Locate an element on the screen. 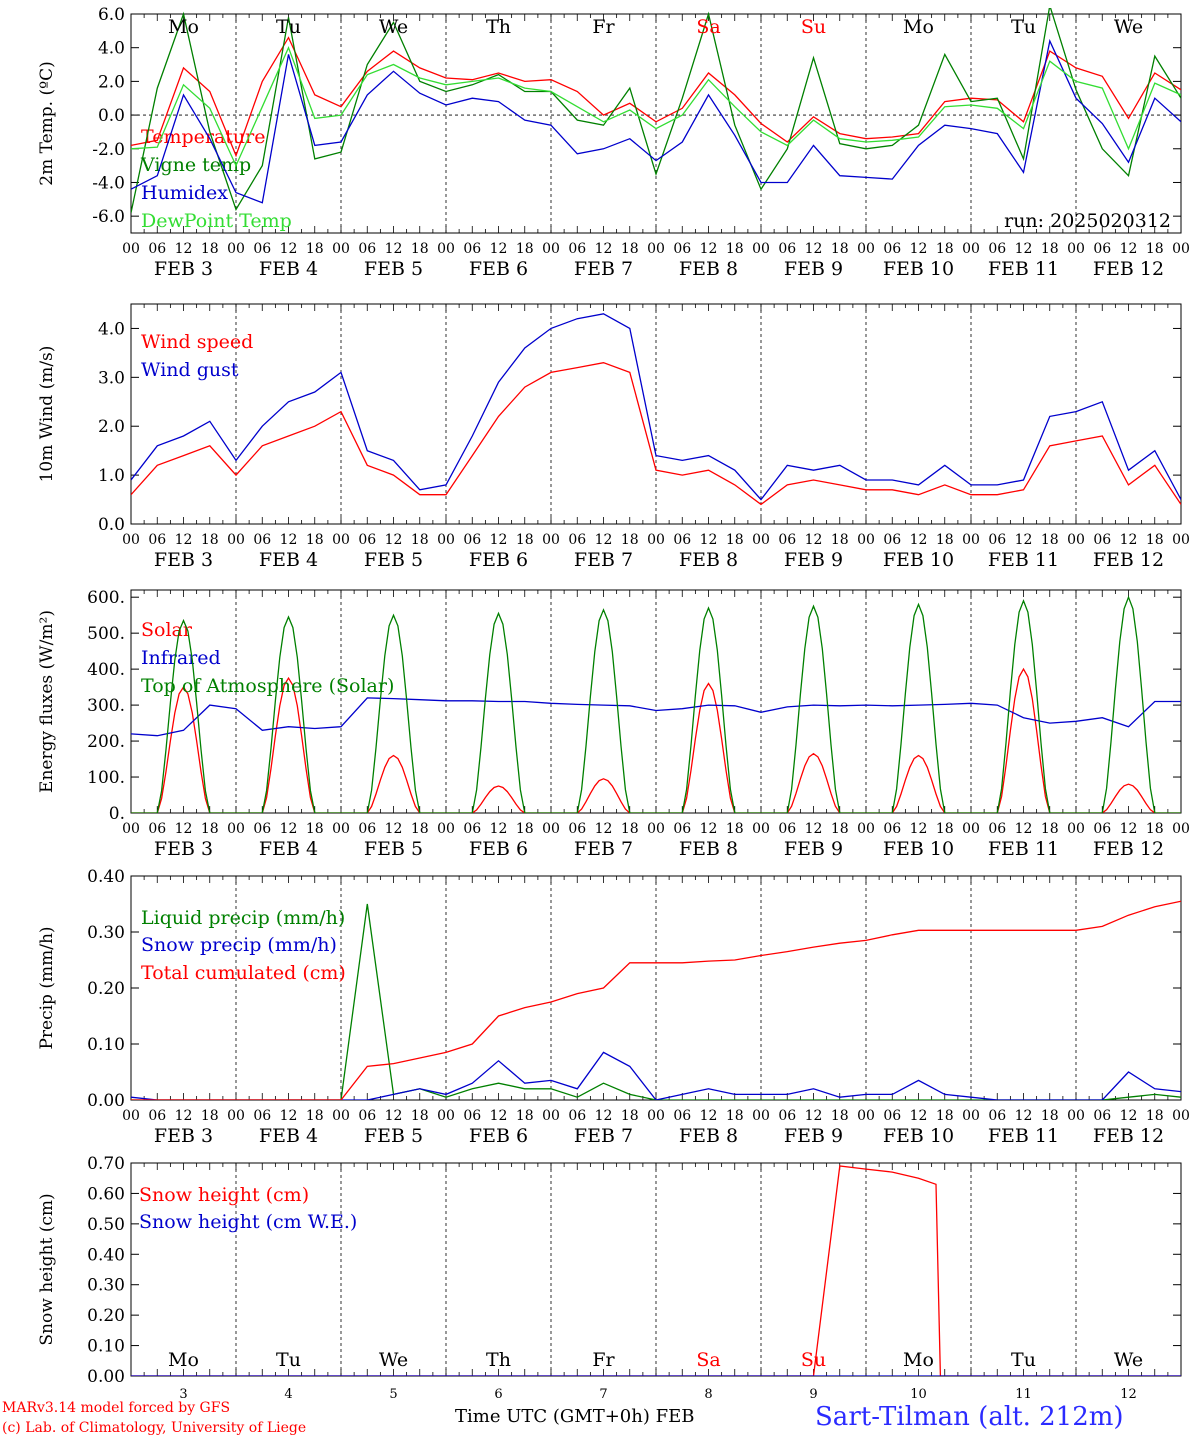 This screenshot has height=1440, width=1194. x-date-label: FEB 12 is located at coordinates (1128, 1136).